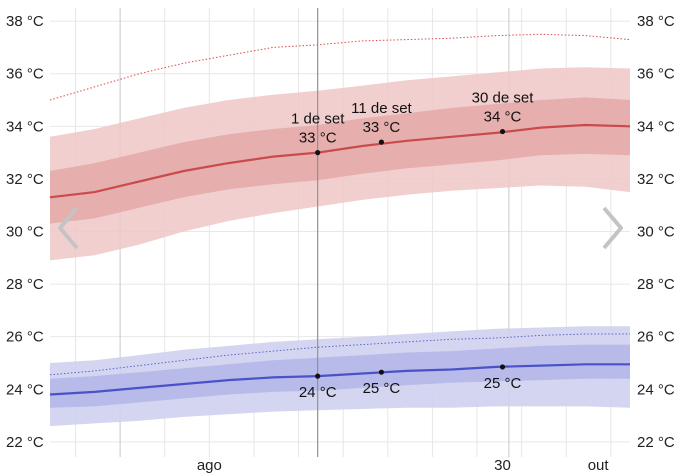  Describe the element at coordinates (502, 465) in the screenshot. I see `x-tick-label: 30` at that location.